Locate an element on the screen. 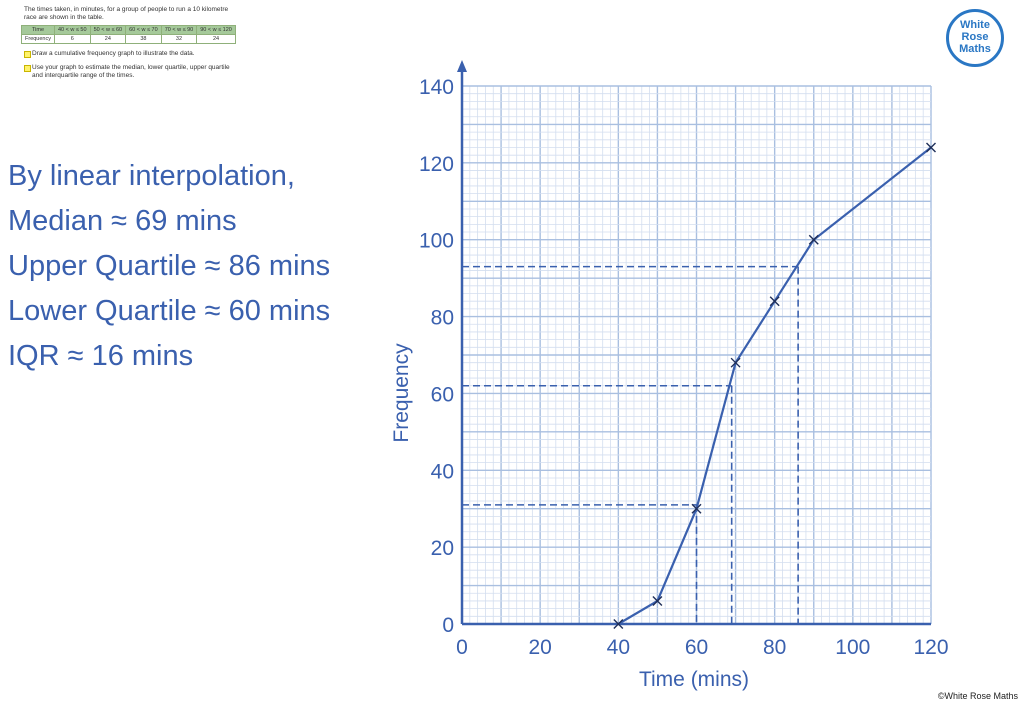  logo-line: White is located at coordinates (975, 25).